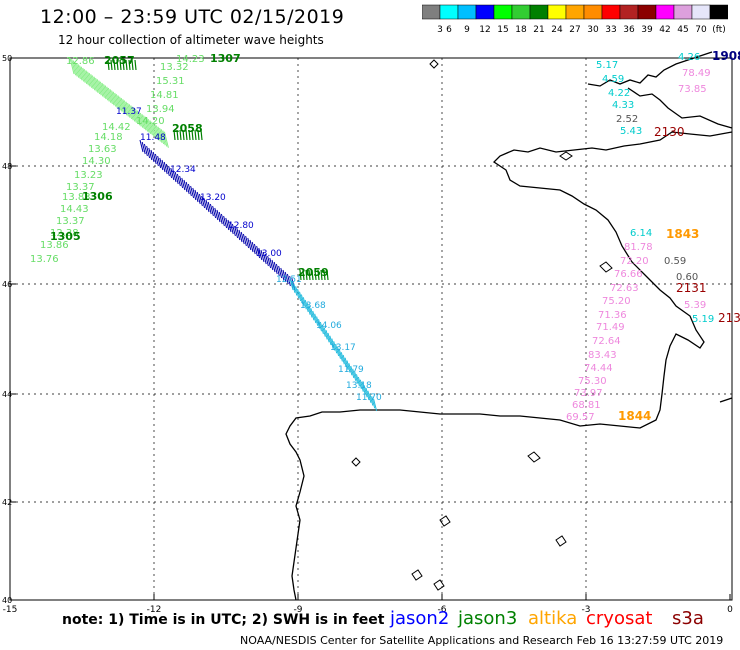 The image size is (740, 650). What do you see at coordinates (164, 95) in the screenshot?
I see `wave-height-label: 14.81` at bounding box center [164, 95].